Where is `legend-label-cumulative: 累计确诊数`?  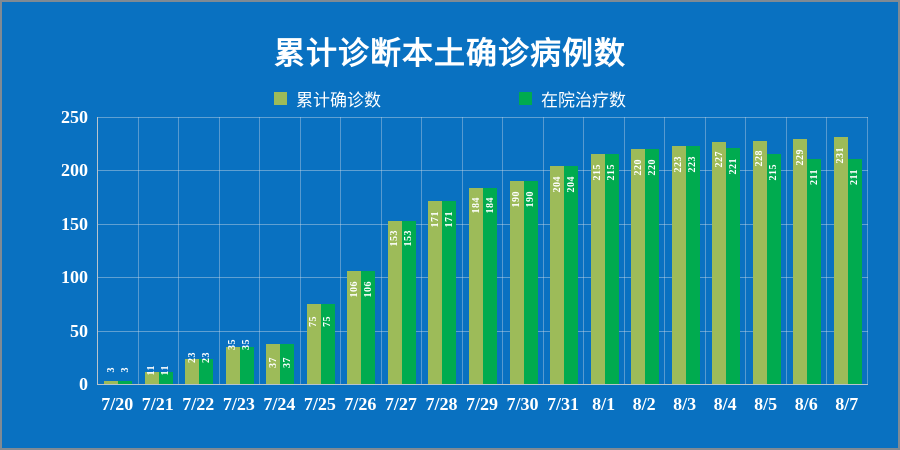
legend-label-cumulative: 累计确诊数 is located at coordinates (338, 100).